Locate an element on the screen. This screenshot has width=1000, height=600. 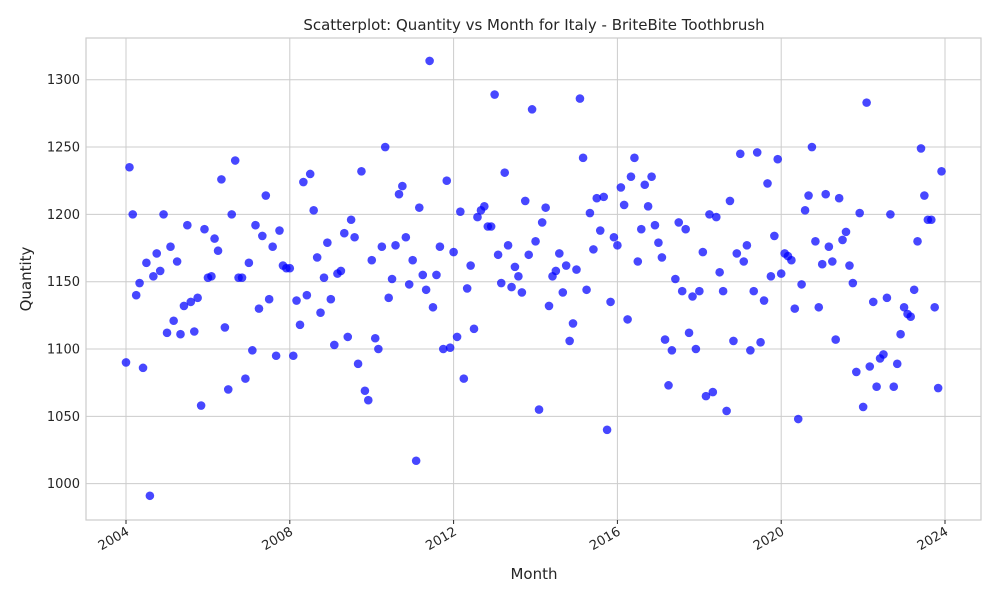
x-tick-label: 2004 is located at coordinates (114, 539).